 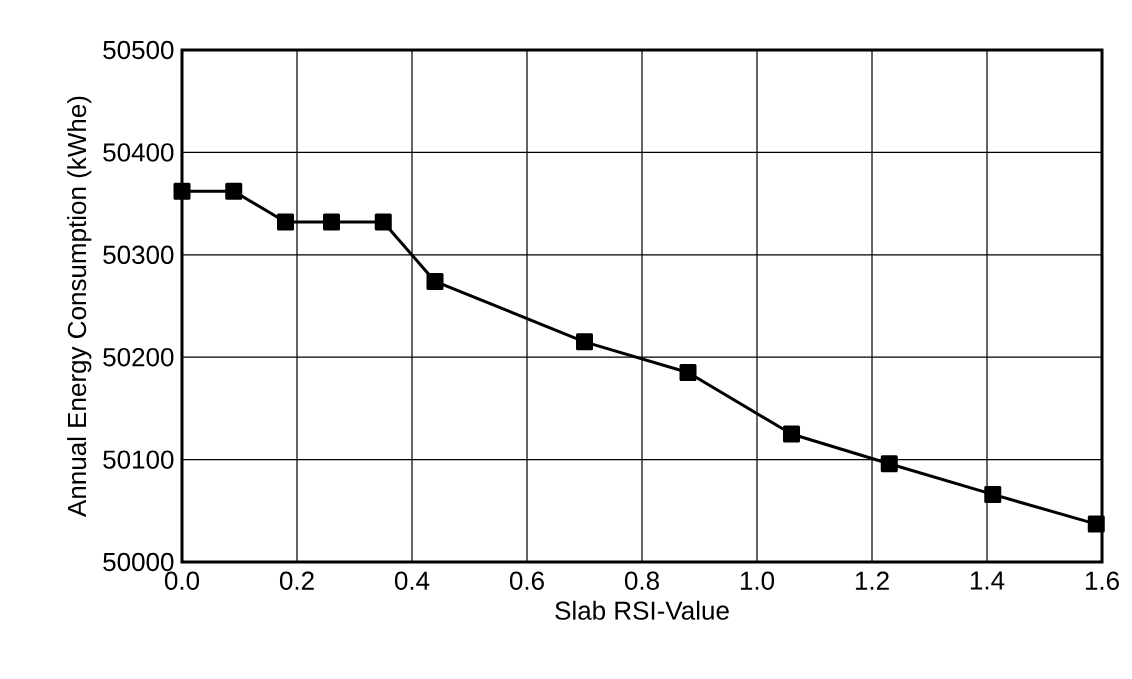 What do you see at coordinates (987, 580) in the screenshot?
I see `x-tick-label: 1.4` at bounding box center [987, 580].